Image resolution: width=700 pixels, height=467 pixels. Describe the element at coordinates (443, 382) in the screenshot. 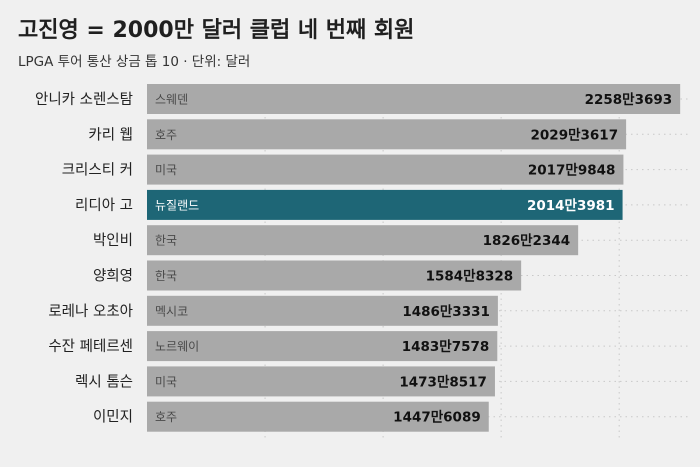

I see `value-label: 1473만8517` at that location.